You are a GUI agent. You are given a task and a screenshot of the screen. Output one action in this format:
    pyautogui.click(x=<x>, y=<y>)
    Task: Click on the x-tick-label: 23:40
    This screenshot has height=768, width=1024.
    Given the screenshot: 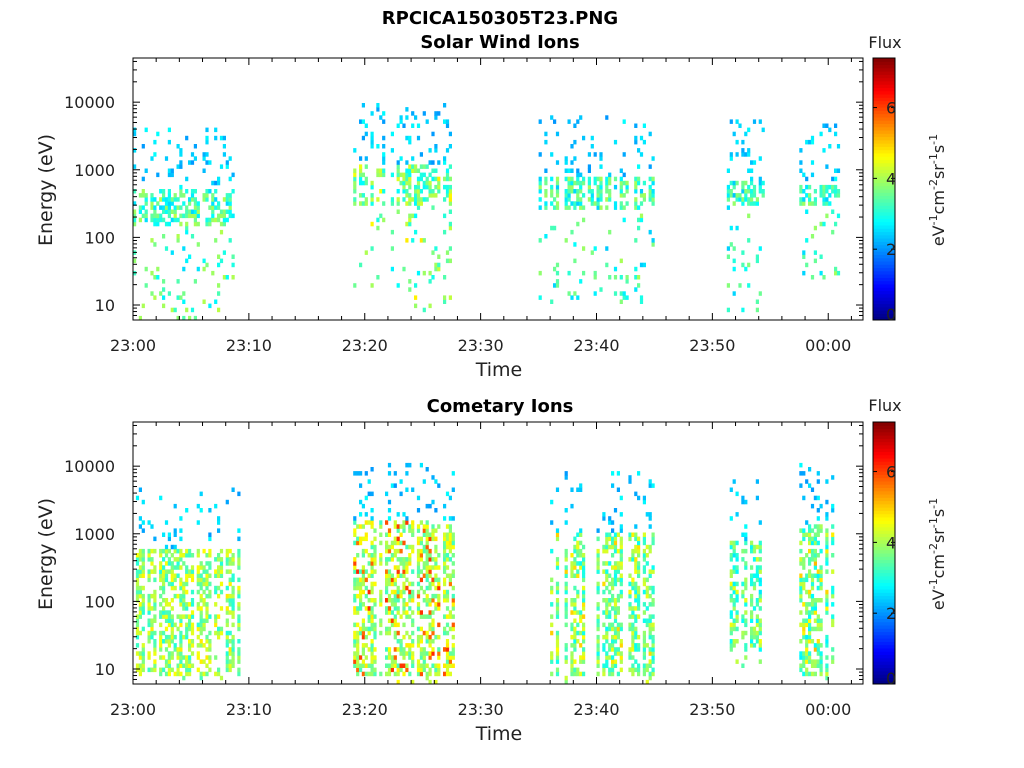 What is the action you would take?
    pyautogui.click(x=596, y=345)
    